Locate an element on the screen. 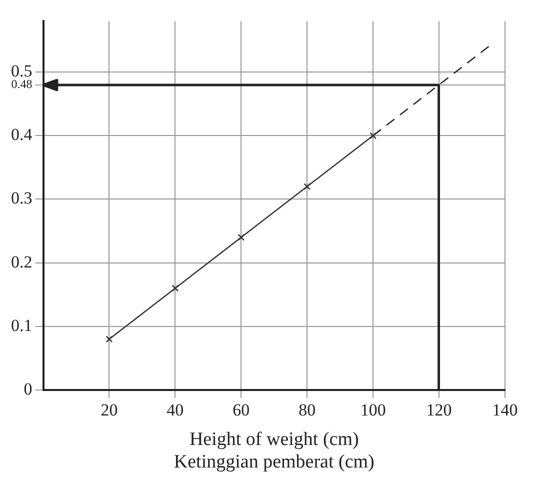 This screenshot has height=495, width=533. x-tick-label: 100 is located at coordinates (373, 410).